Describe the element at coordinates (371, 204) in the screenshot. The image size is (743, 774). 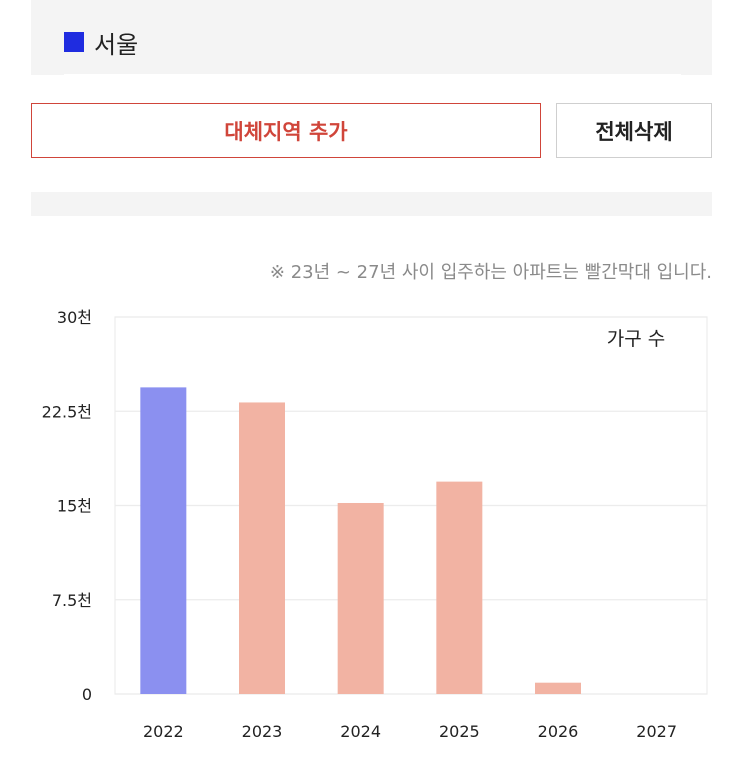
I see `section-divider` at that location.